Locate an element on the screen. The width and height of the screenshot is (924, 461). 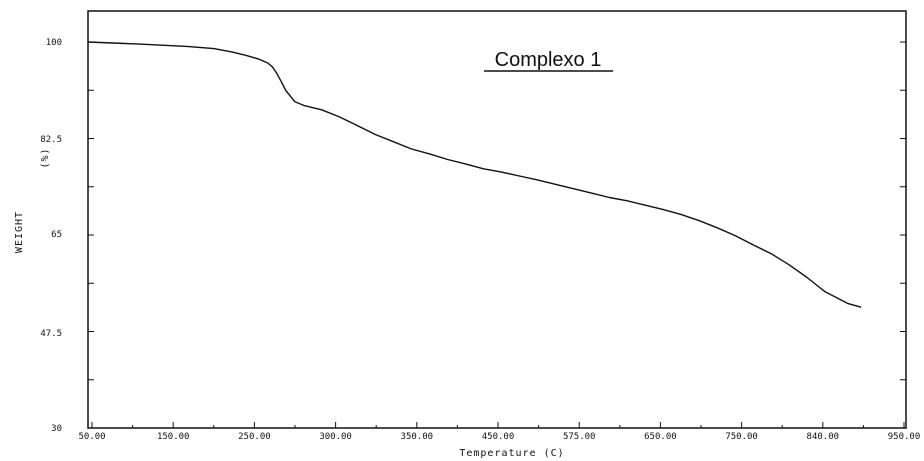
x-tick-label: 650.00 is located at coordinates (660, 437).